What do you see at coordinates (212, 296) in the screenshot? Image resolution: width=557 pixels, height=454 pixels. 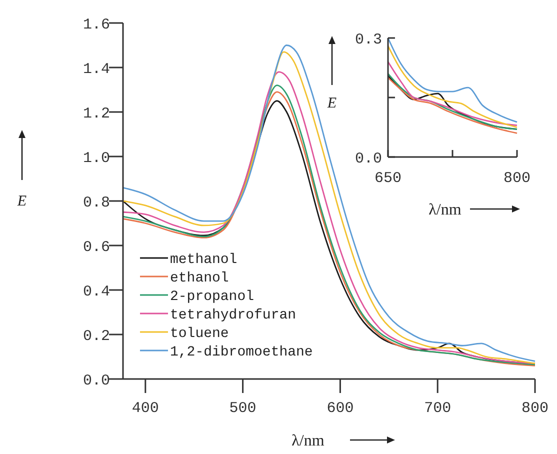 I see `legend-label: 2-propanol` at bounding box center [212, 296].